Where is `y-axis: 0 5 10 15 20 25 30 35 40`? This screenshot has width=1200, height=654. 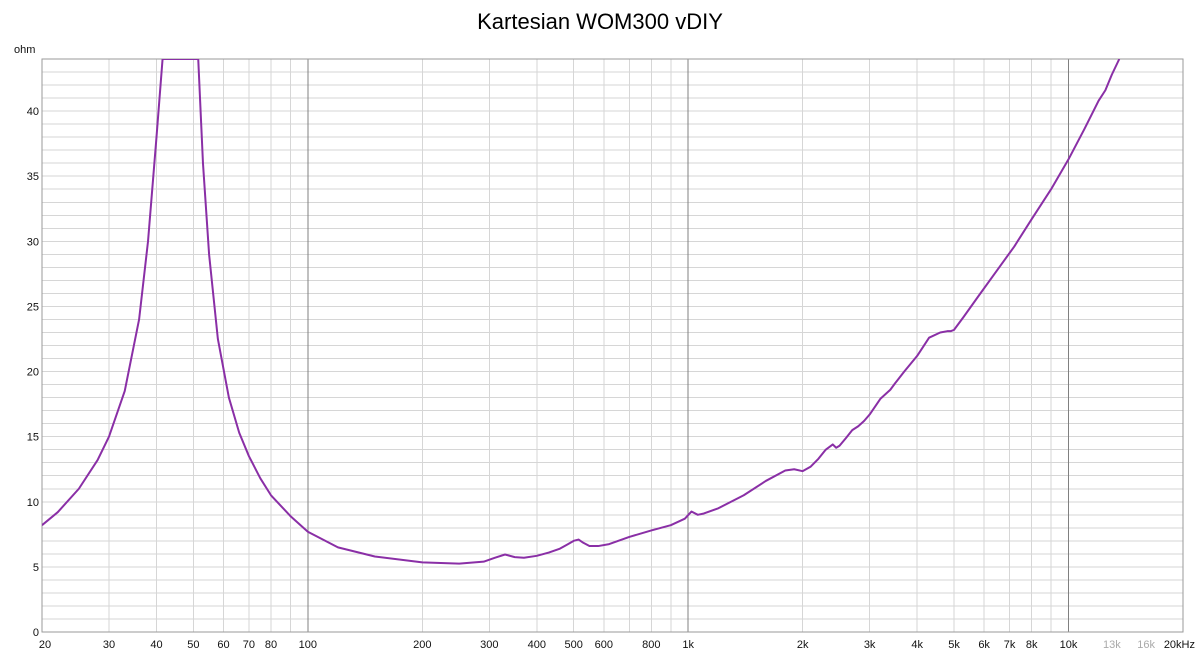 y-axis: 0 5 10 15 20 25 30 35 40 is located at coordinates (33, 372).